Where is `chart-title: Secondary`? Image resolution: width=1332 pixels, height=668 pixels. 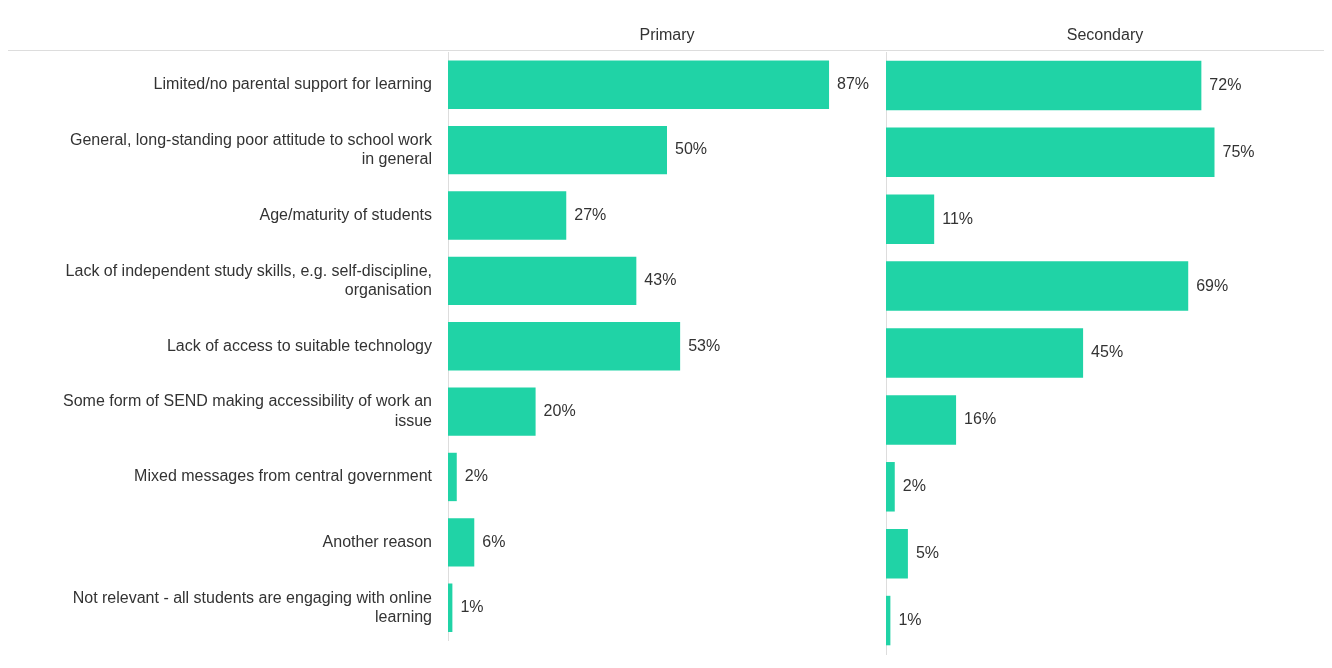
chart-title: Secondary is located at coordinates (1105, 35).